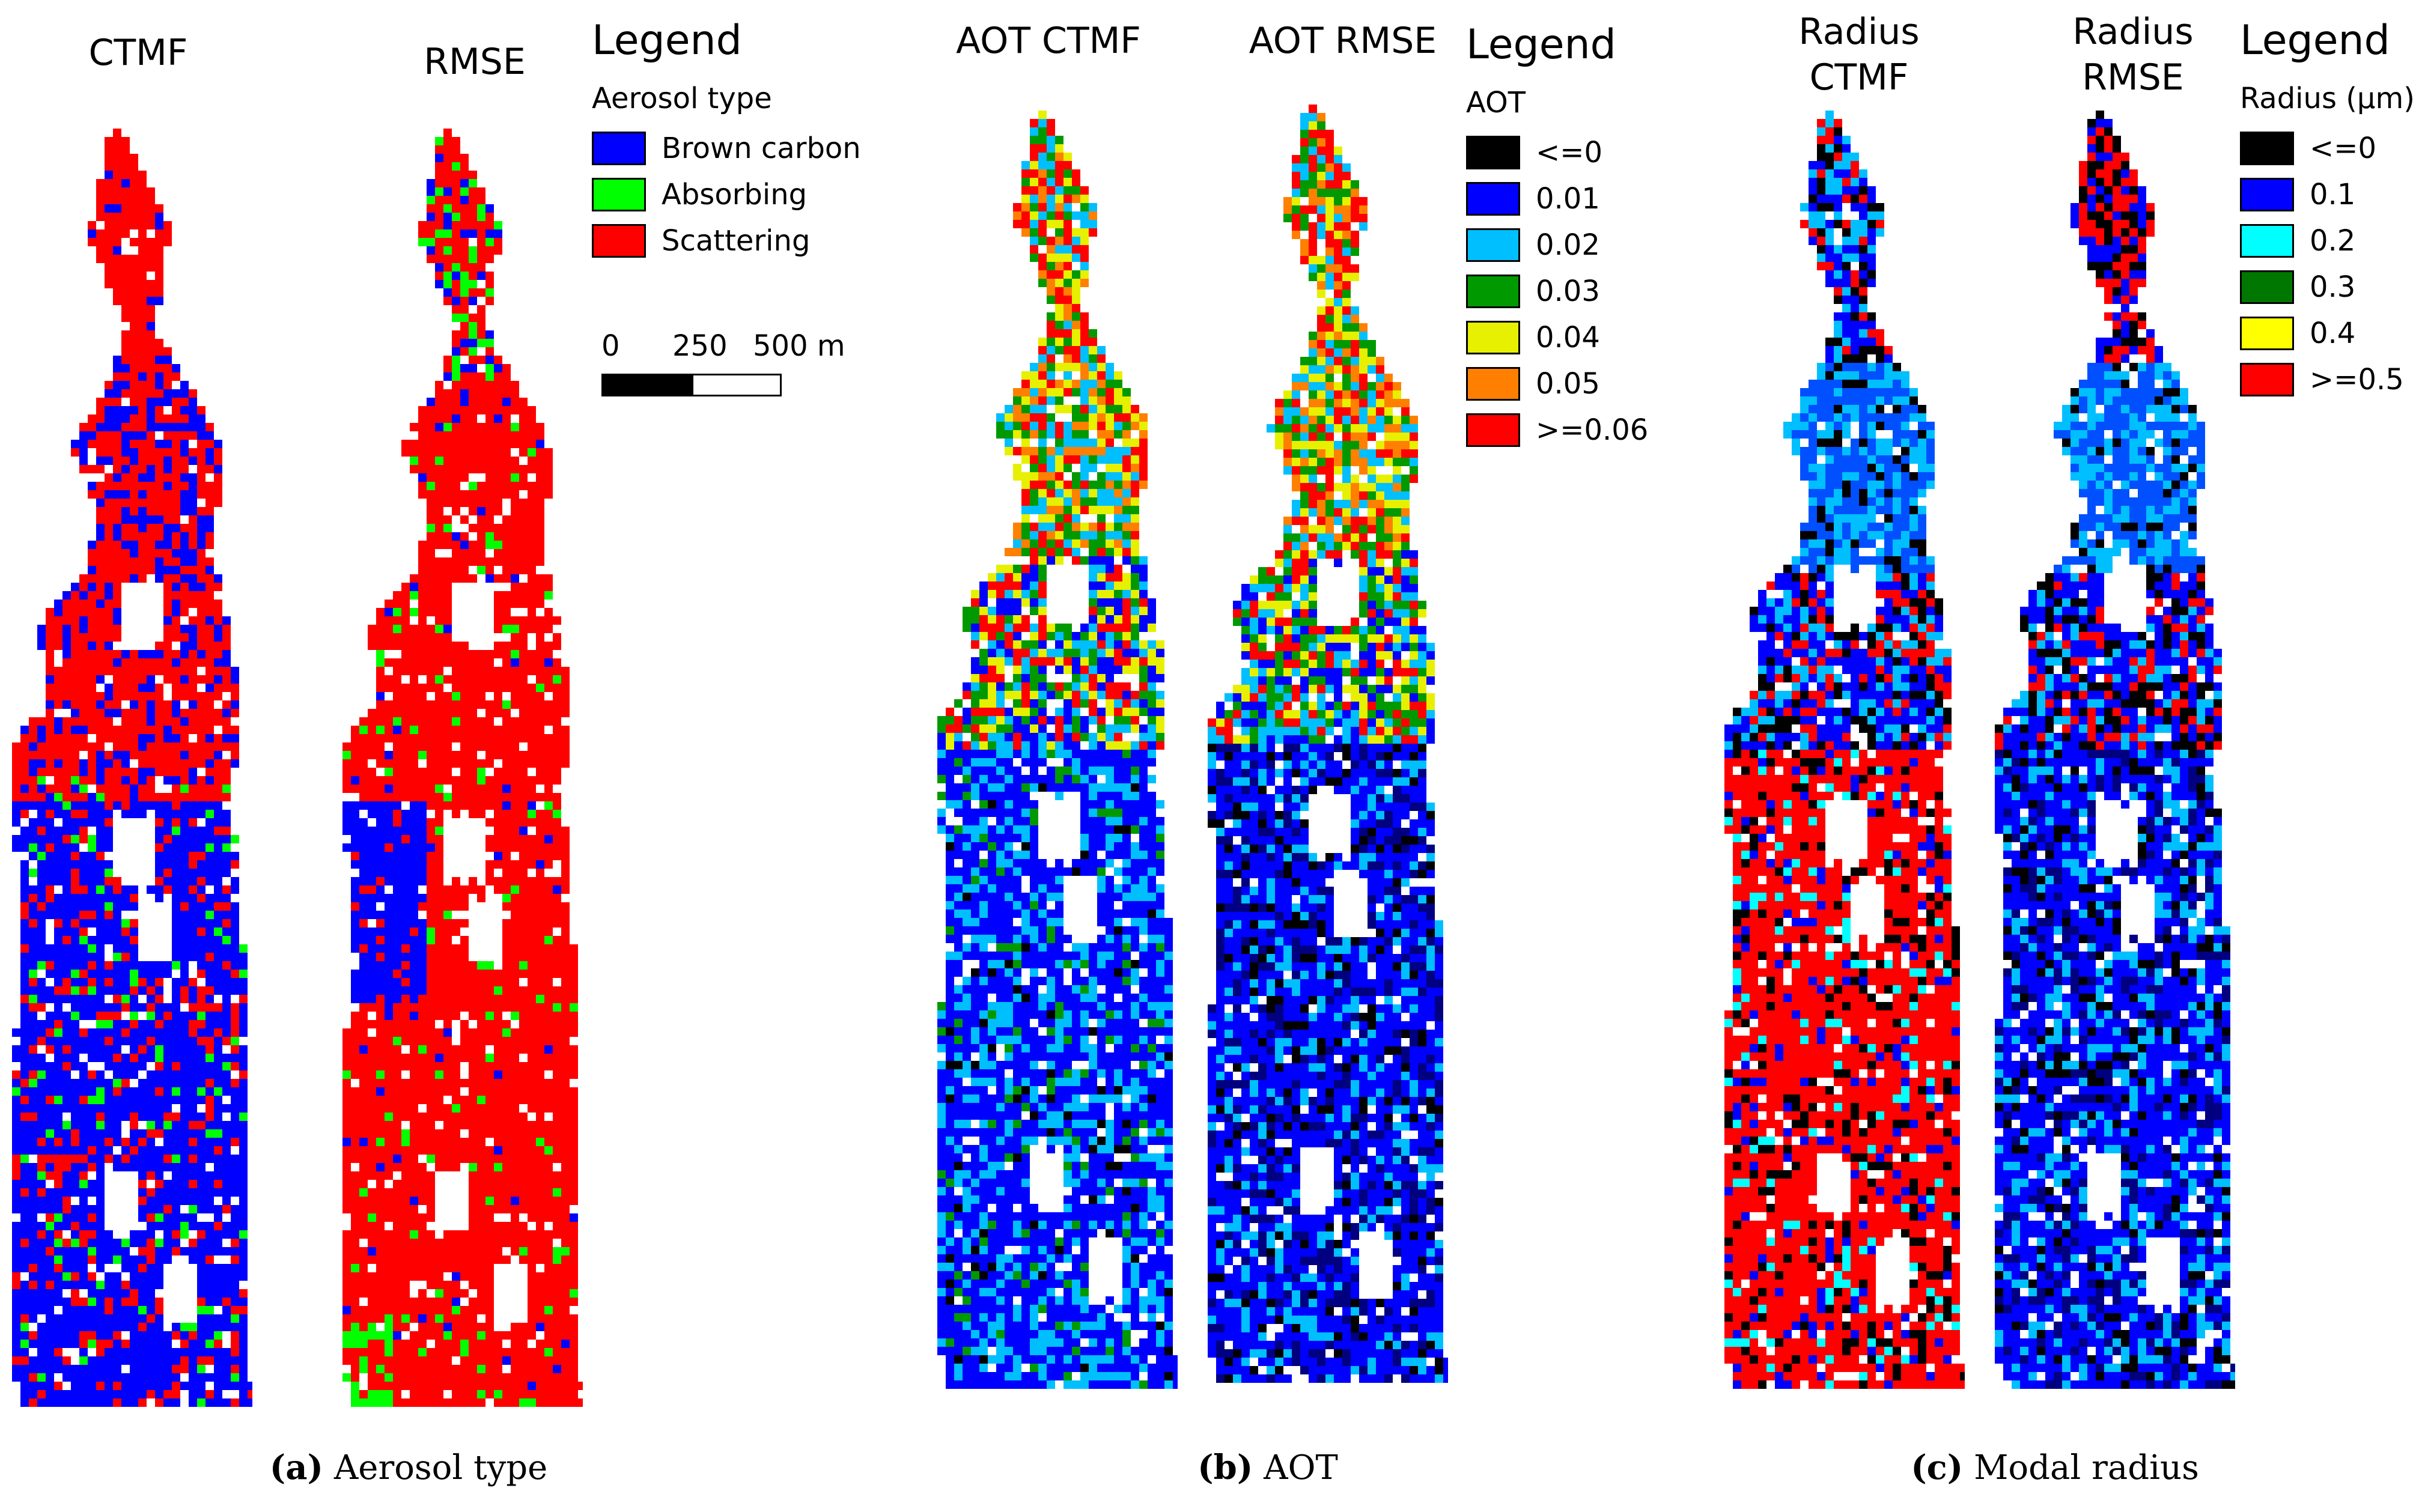 This screenshot has width=2425, height=1512. I want to click on legend-item: Scattering, so click(726, 241).